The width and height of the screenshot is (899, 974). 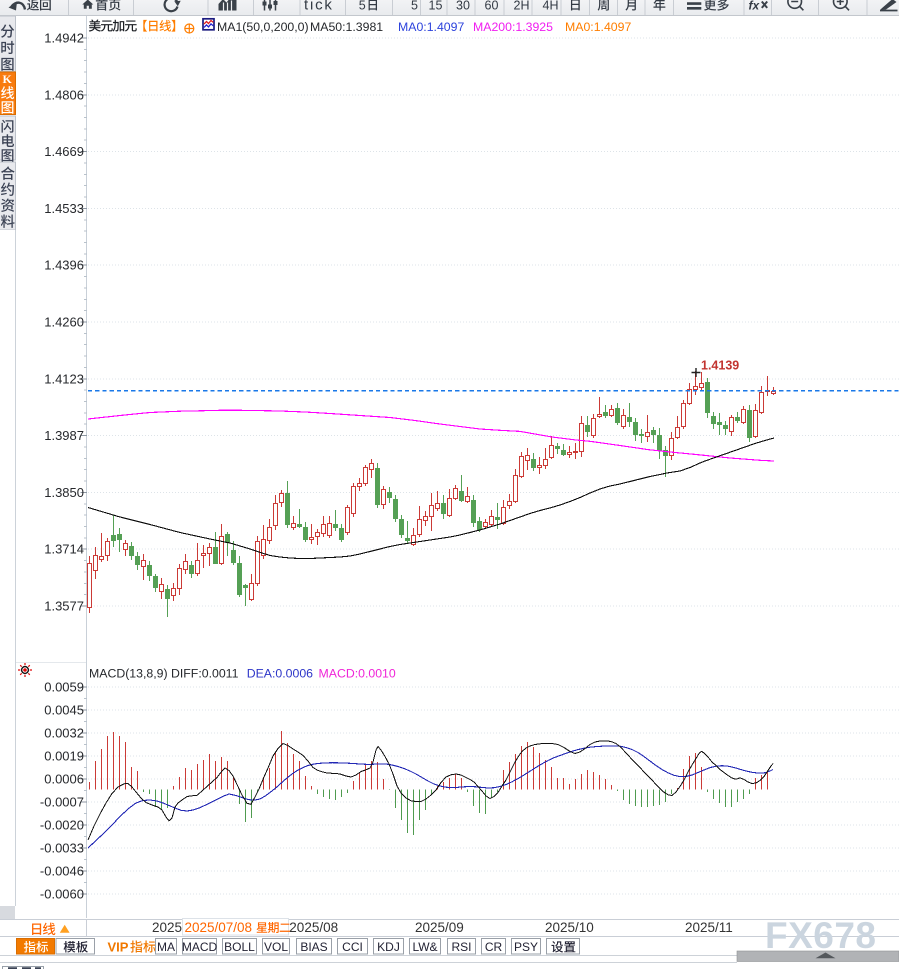 I want to click on svg-text: -0.0046, so click(x=62, y=871).